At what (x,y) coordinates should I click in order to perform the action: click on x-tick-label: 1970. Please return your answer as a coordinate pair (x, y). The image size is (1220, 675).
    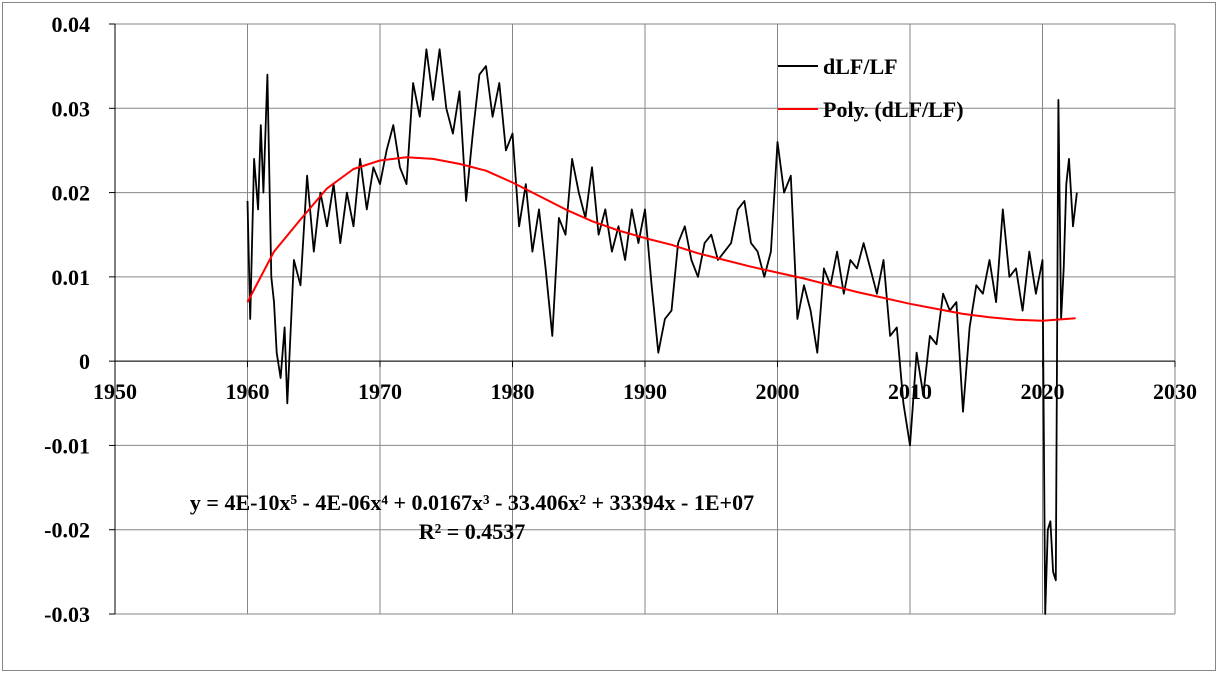
    Looking at the image, I should click on (380, 391).